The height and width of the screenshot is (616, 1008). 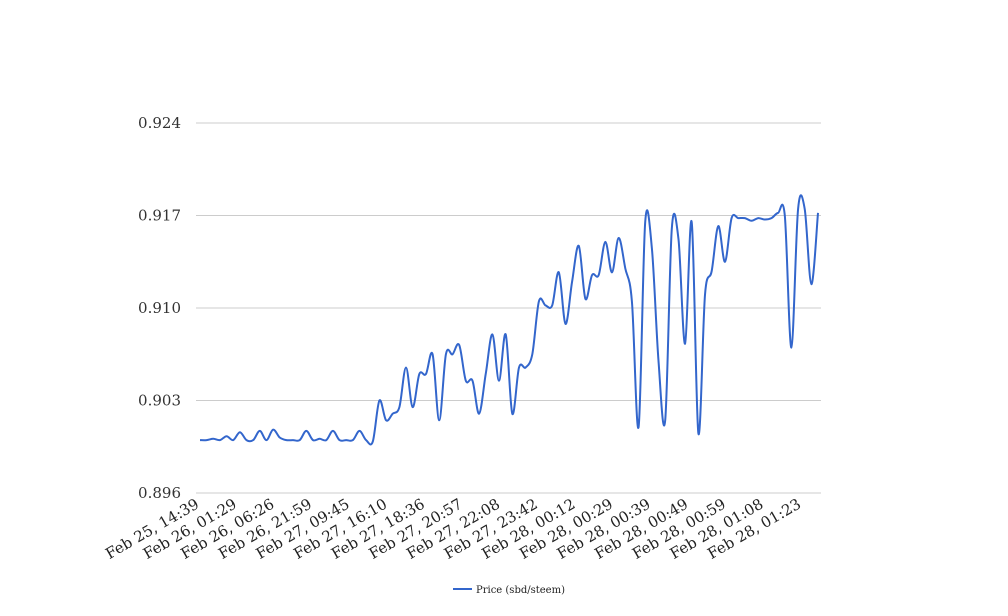 I want to click on legend: Price (sbd/steem), so click(x=509, y=590).